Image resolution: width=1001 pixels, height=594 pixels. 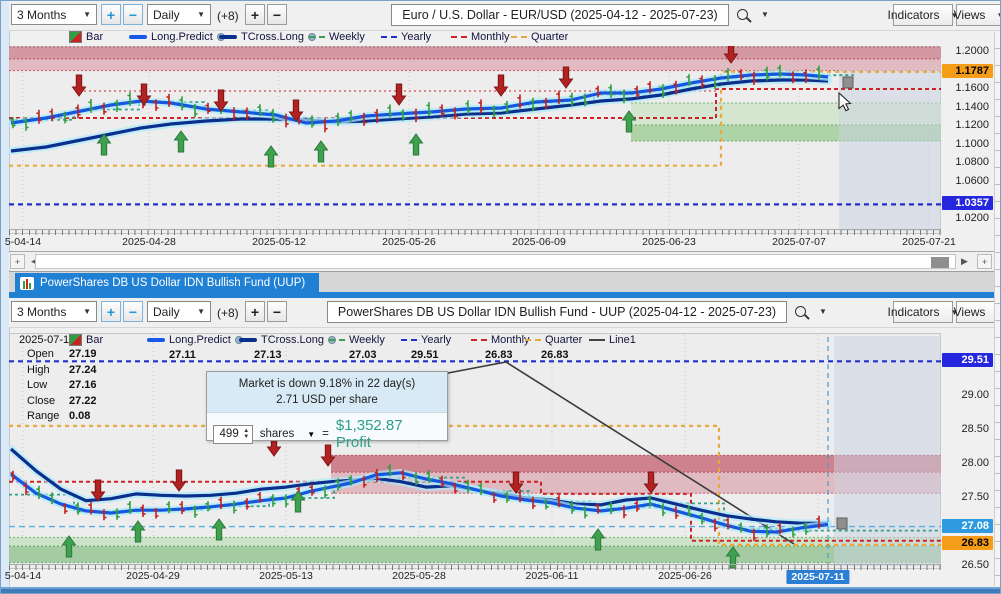 What do you see at coordinates (964, 261) in the screenshot?
I see `scroll-right-arrow: ▶` at bounding box center [964, 261].